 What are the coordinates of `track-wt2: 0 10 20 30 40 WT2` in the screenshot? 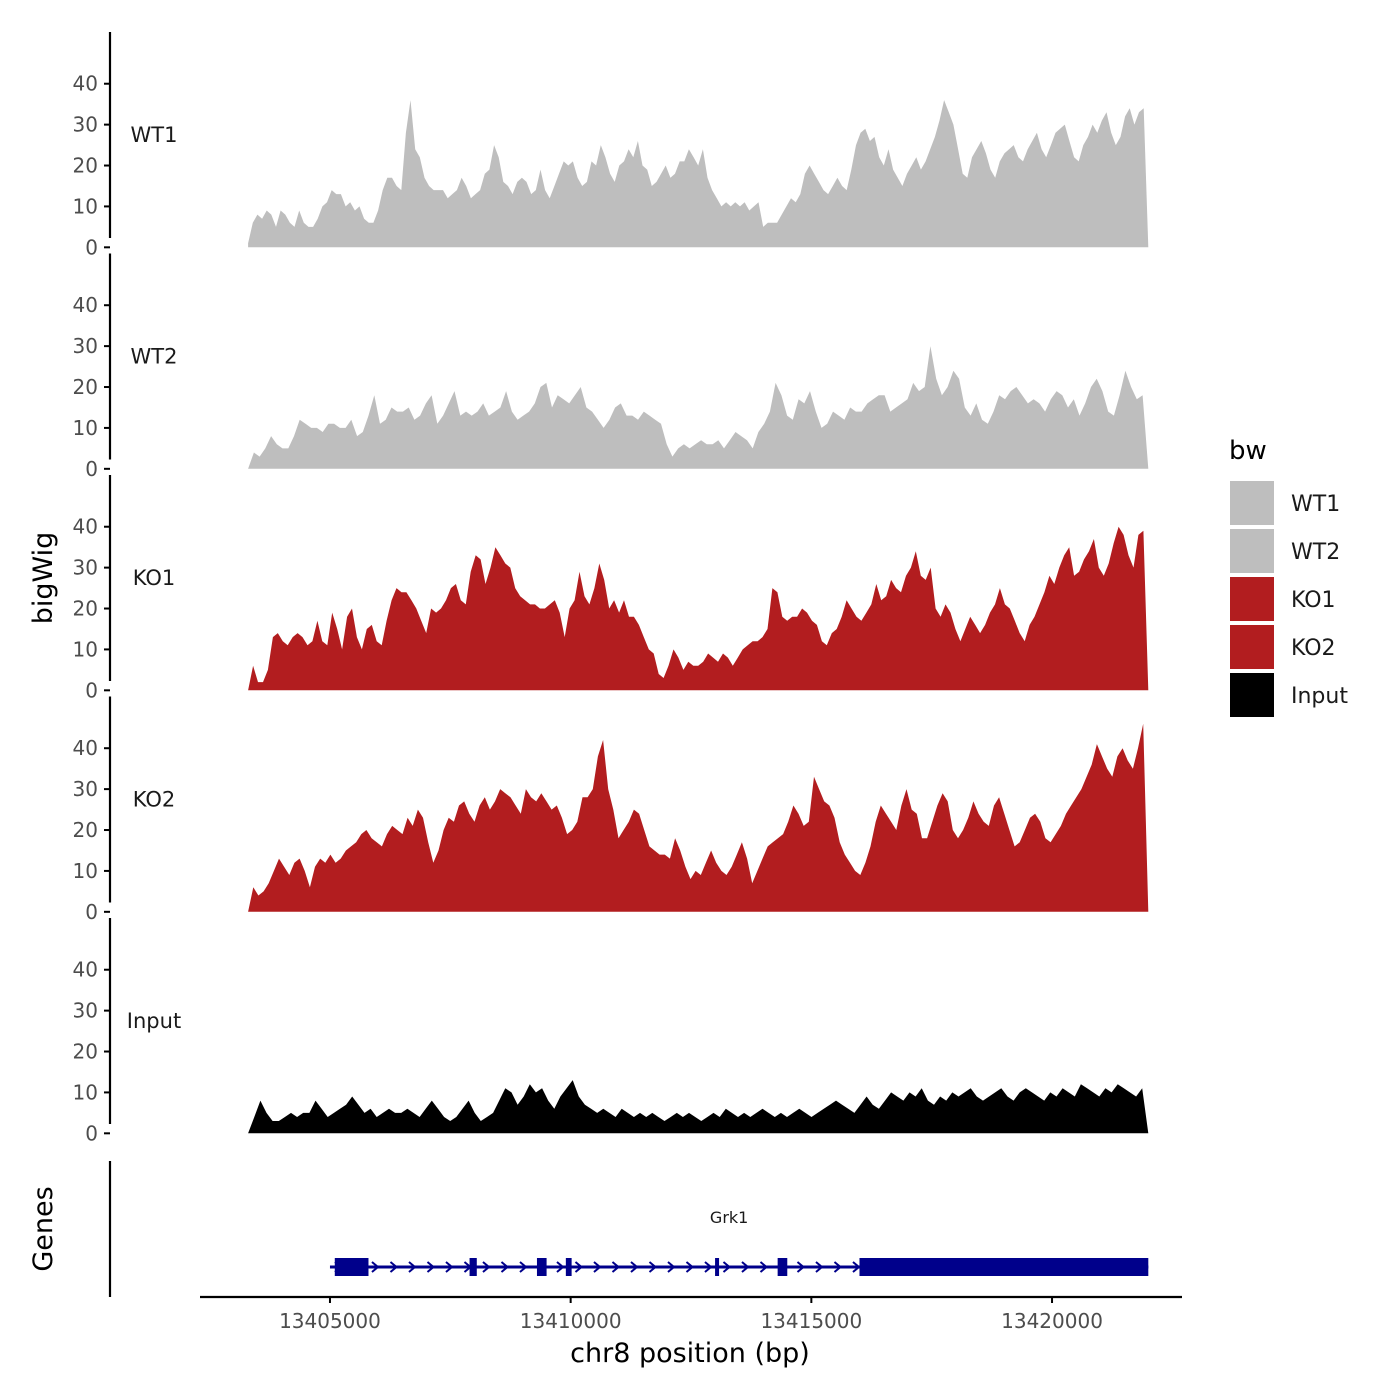 It's located at (611, 367).